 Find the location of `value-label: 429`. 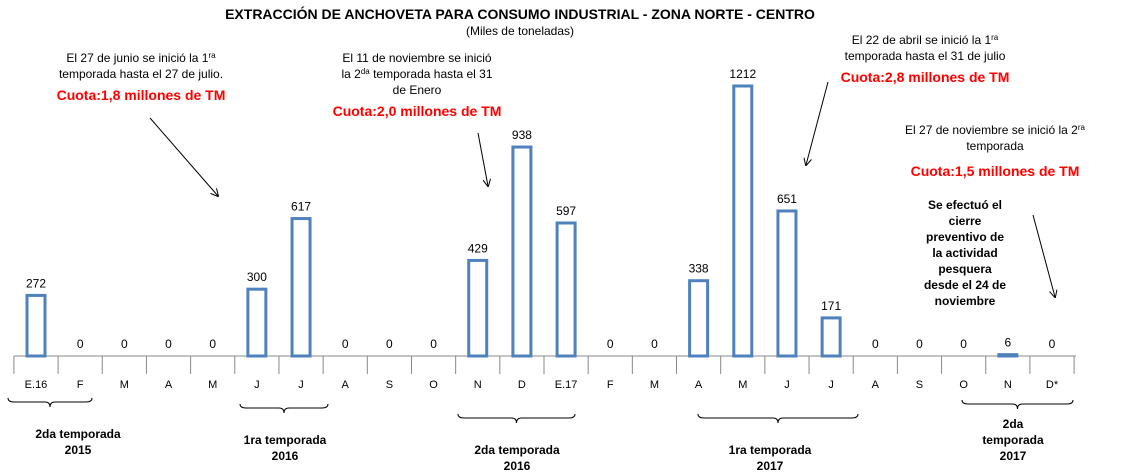

value-label: 429 is located at coordinates (478, 248).